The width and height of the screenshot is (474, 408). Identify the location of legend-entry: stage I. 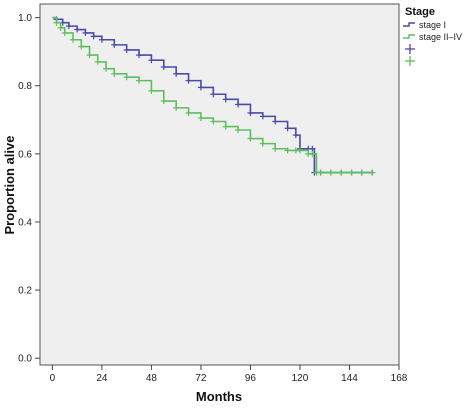
(424, 25).